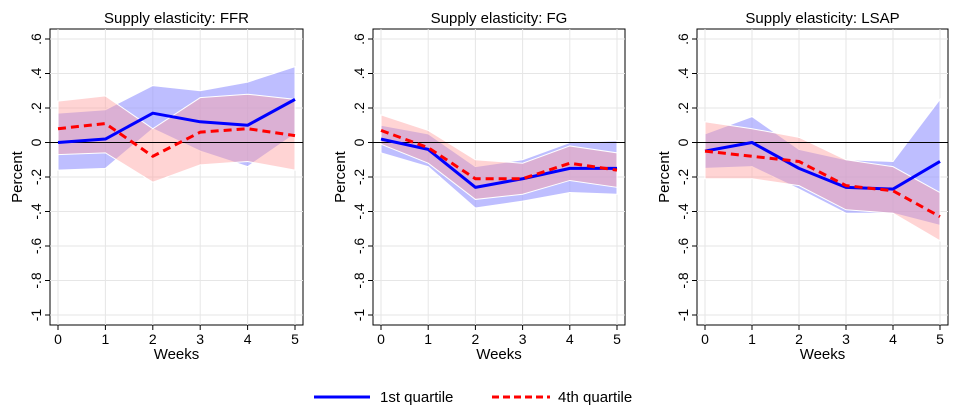 The width and height of the screenshot is (959, 412). What do you see at coordinates (595, 397) in the screenshot?
I see `legend-label-4th-quartile: 4th quartile` at bounding box center [595, 397].